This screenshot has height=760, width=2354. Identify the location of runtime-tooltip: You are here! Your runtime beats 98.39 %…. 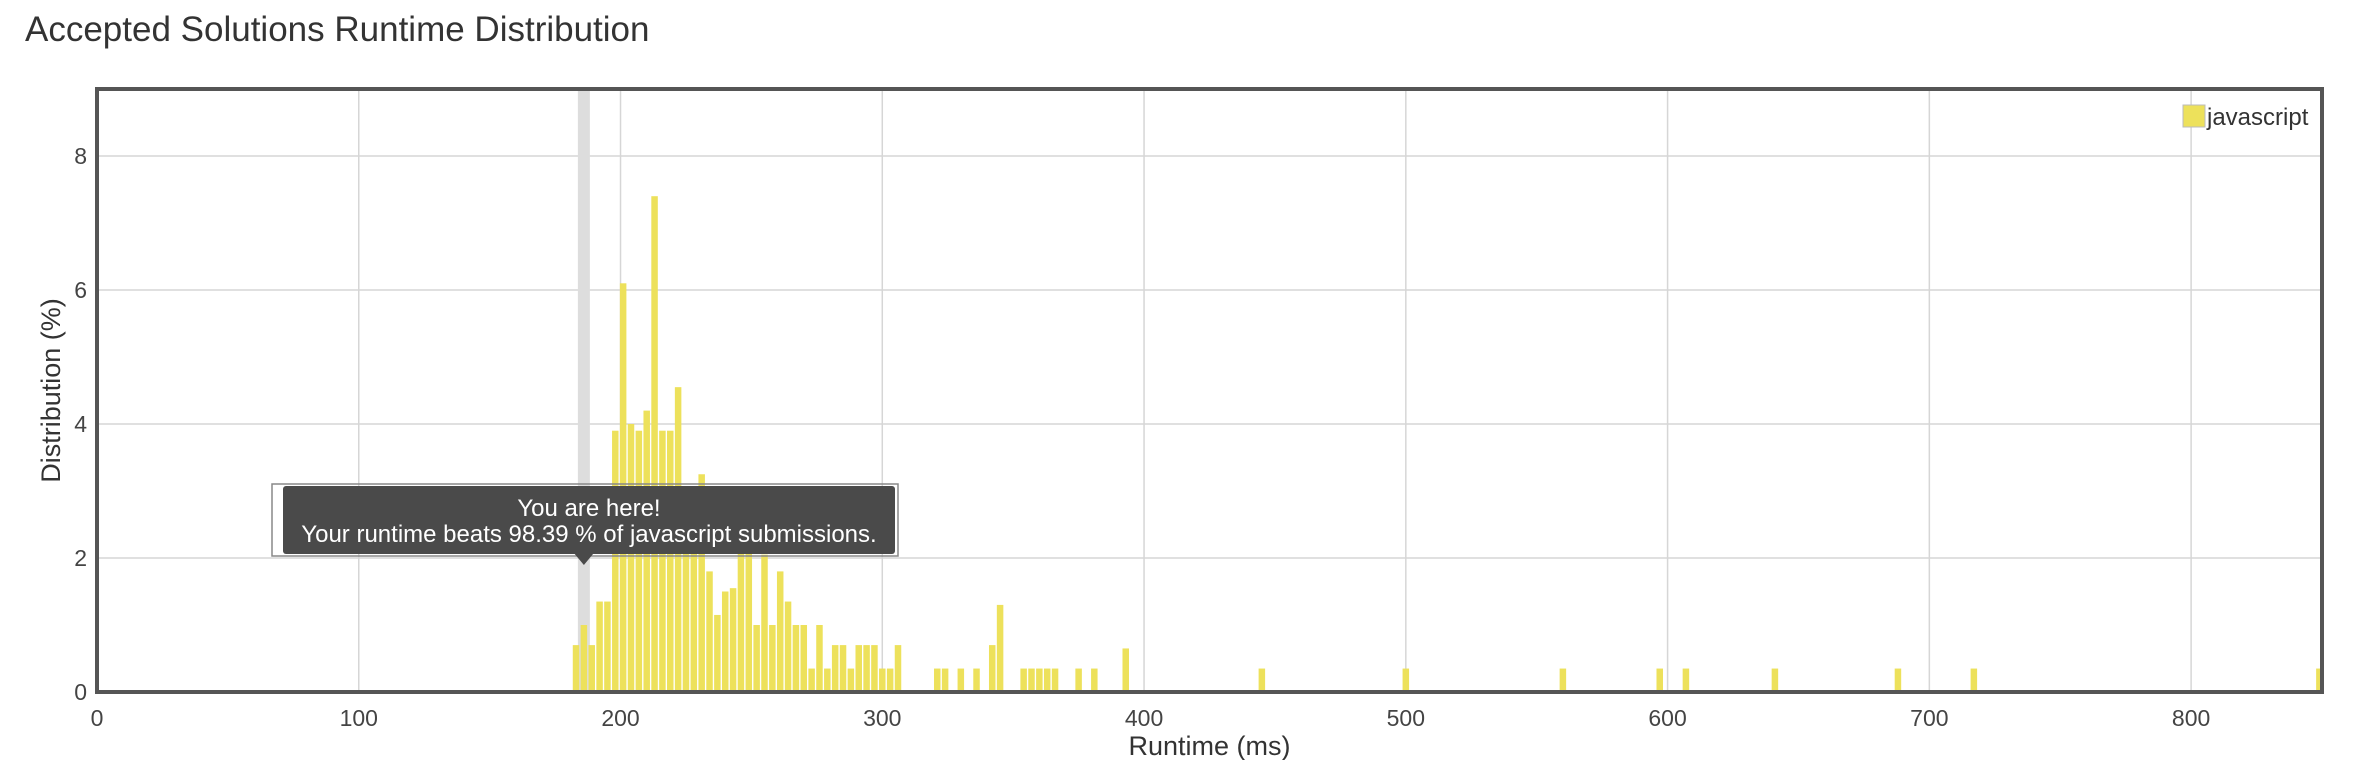
(585, 524).